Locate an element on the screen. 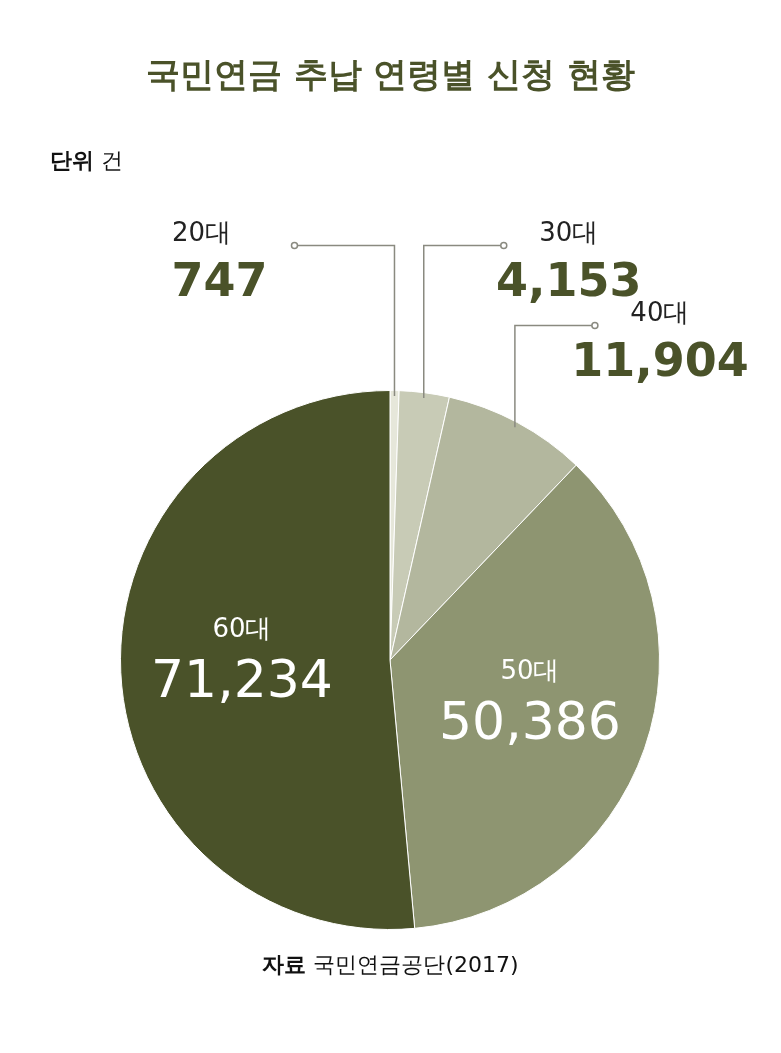 The width and height of the screenshot is (781, 1053). text: 단위 건 is located at coordinates (86, 161).